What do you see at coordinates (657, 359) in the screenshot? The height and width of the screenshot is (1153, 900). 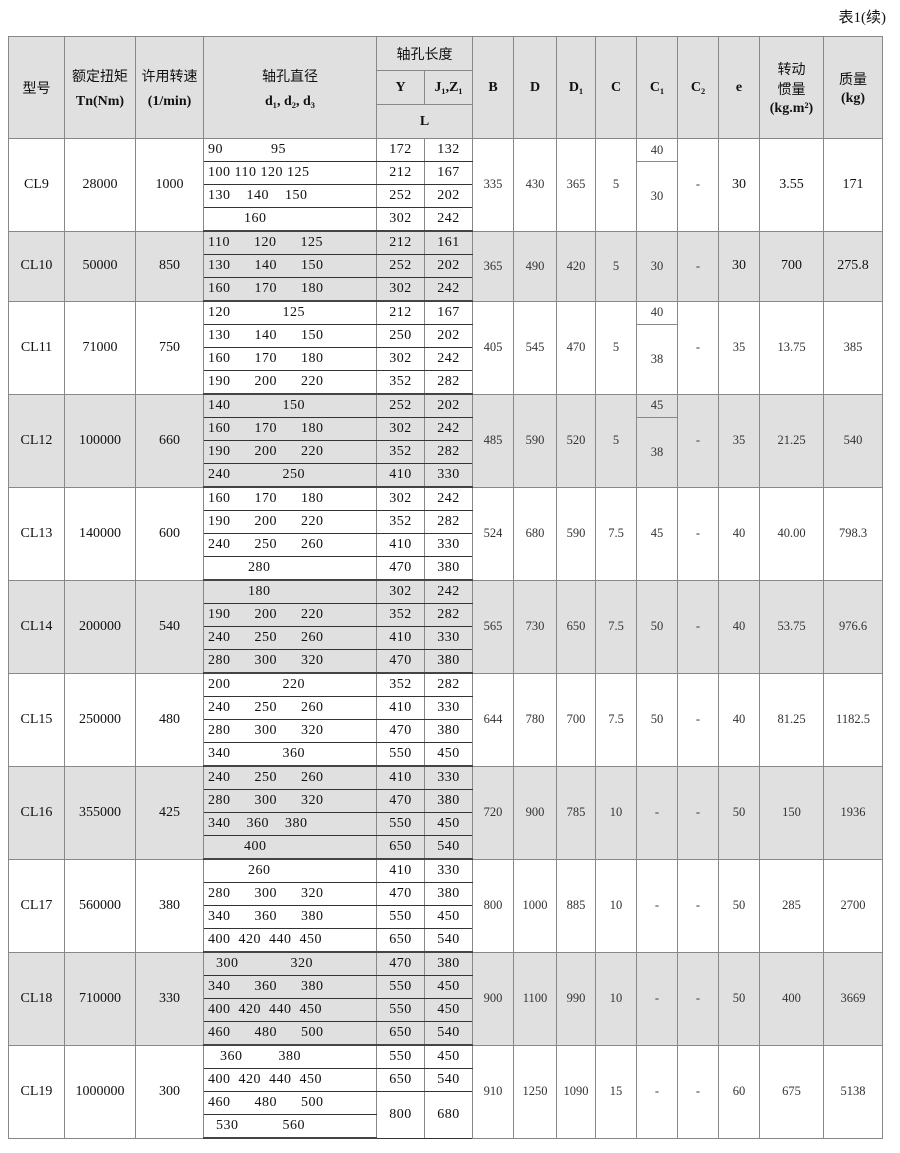 I see `C1-cell: 38` at bounding box center [657, 359].